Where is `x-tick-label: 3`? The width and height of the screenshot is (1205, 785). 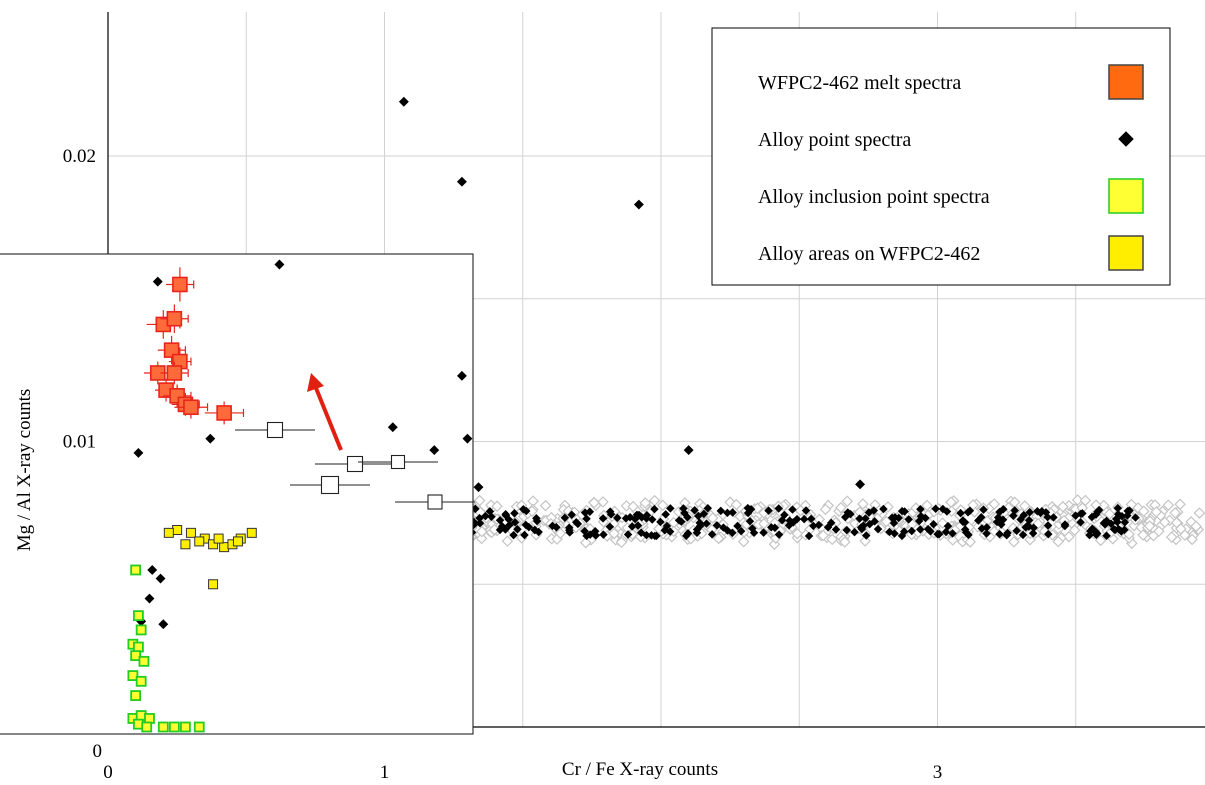
x-tick-label: 3 is located at coordinates (938, 771).